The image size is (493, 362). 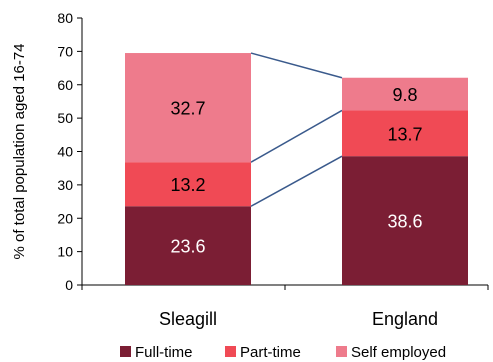 I want to click on data-label: 38.6, so click(x=404, y=222).